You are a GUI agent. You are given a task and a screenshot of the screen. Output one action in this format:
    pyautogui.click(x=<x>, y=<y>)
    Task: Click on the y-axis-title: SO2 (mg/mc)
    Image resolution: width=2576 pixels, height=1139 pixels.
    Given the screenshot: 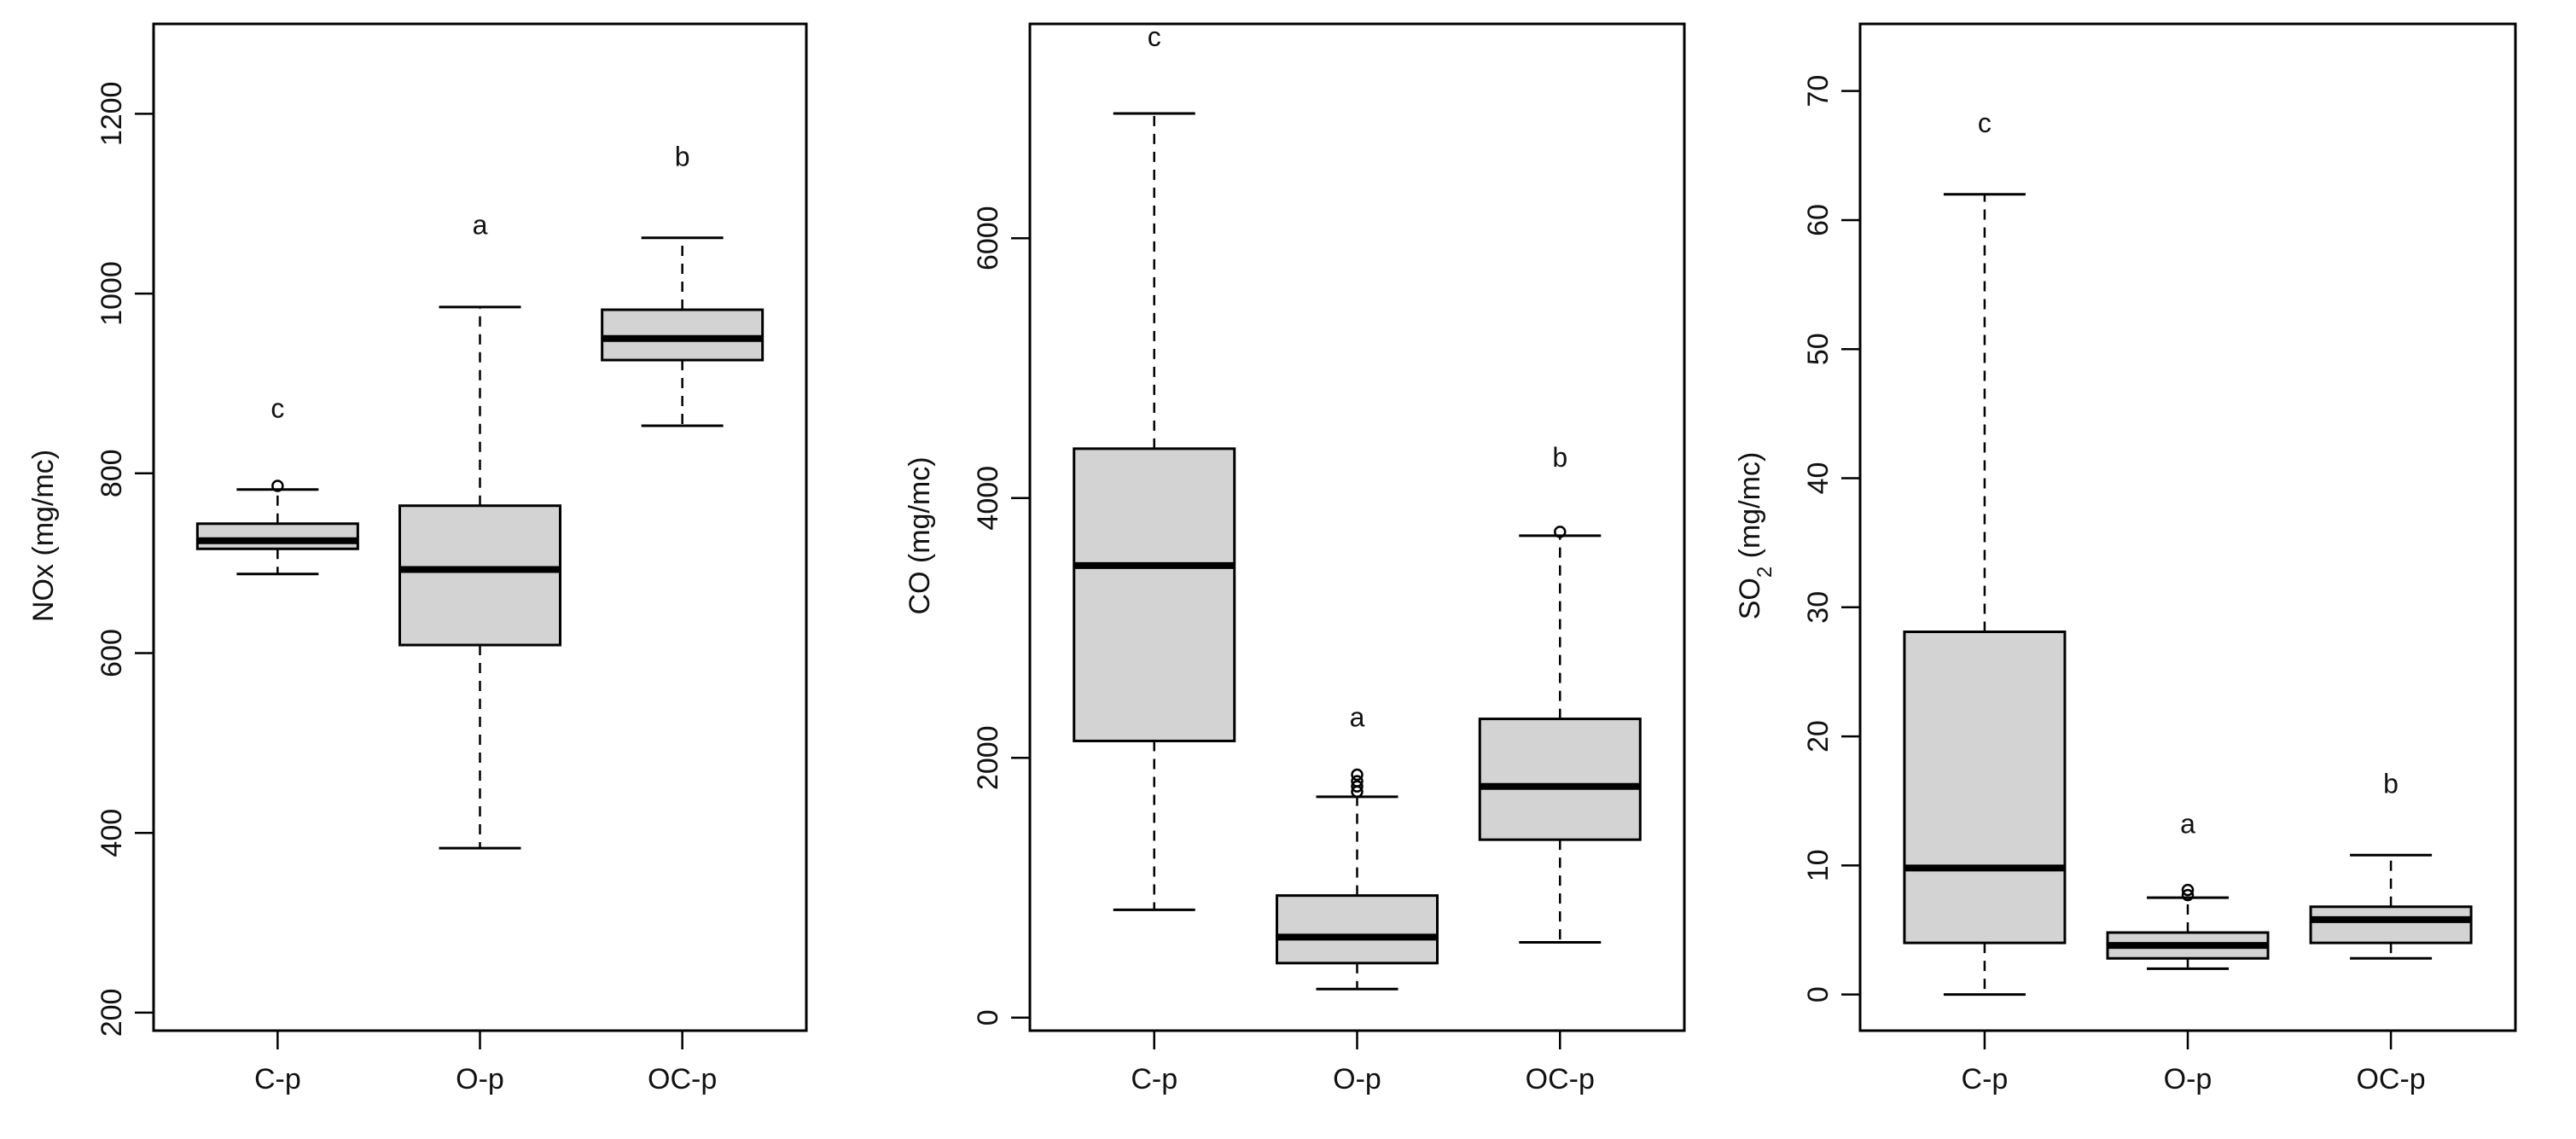 What is the action you would take?
    pyautogui.click(x=1755, y=536)
    